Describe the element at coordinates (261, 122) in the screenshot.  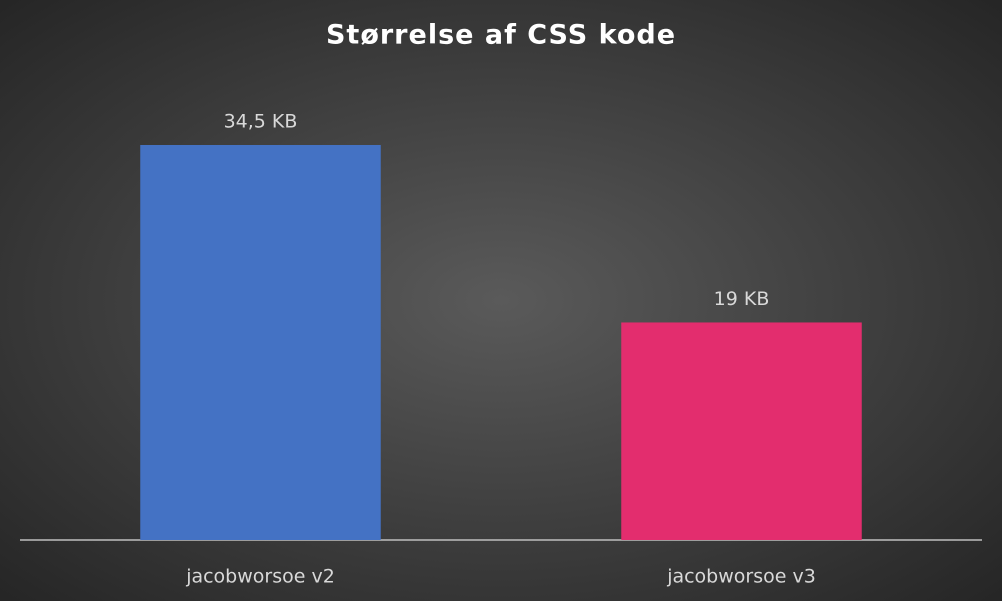
I see `value-label: 34,5 KB` at that location.